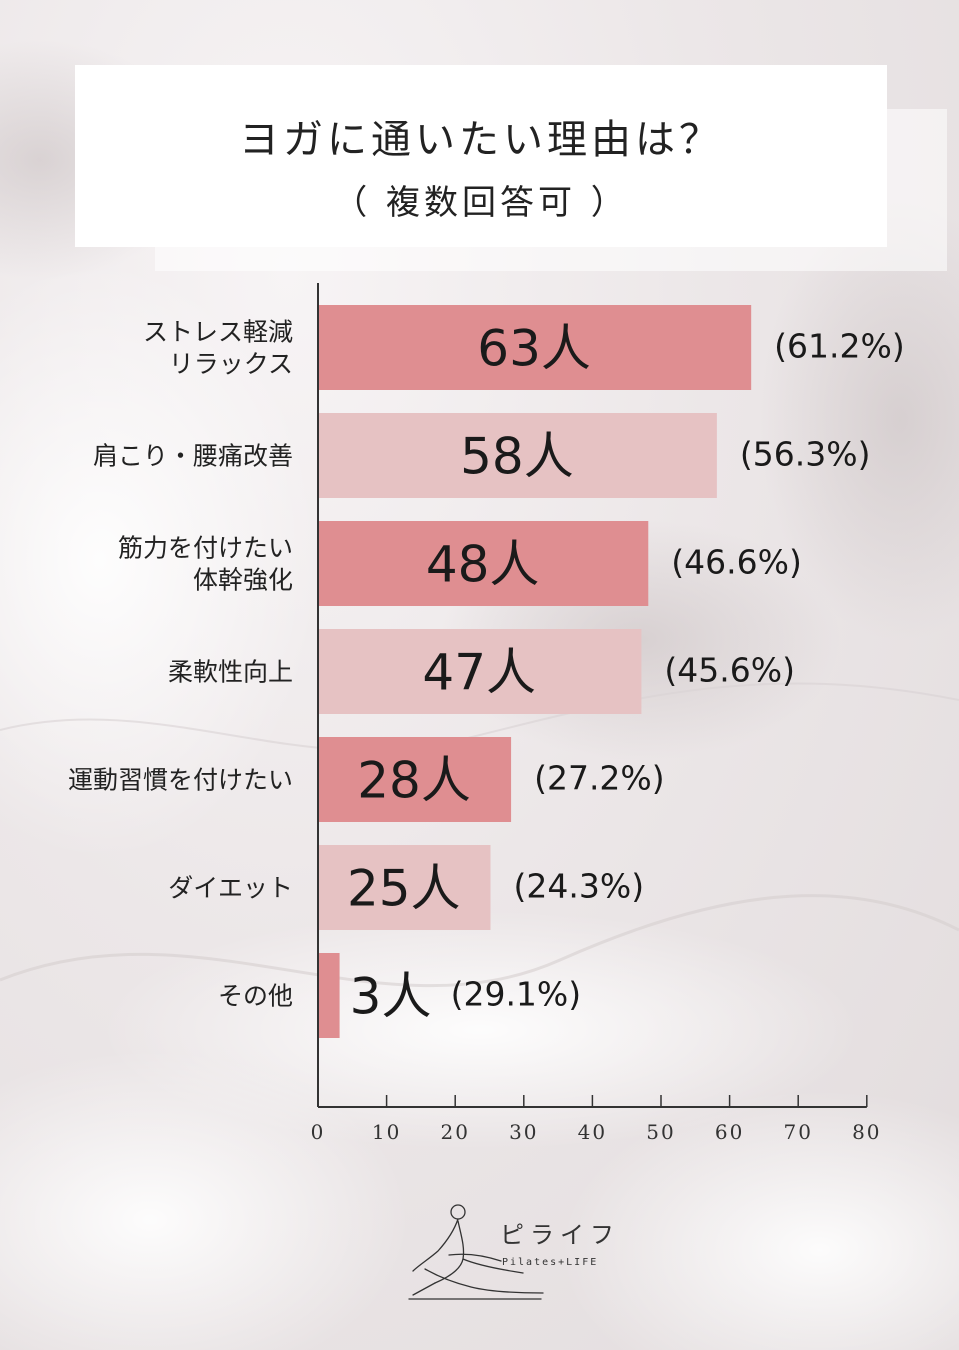  I want to click on logo-subtitle: Pilates+LIFE, so click(550, 1262).